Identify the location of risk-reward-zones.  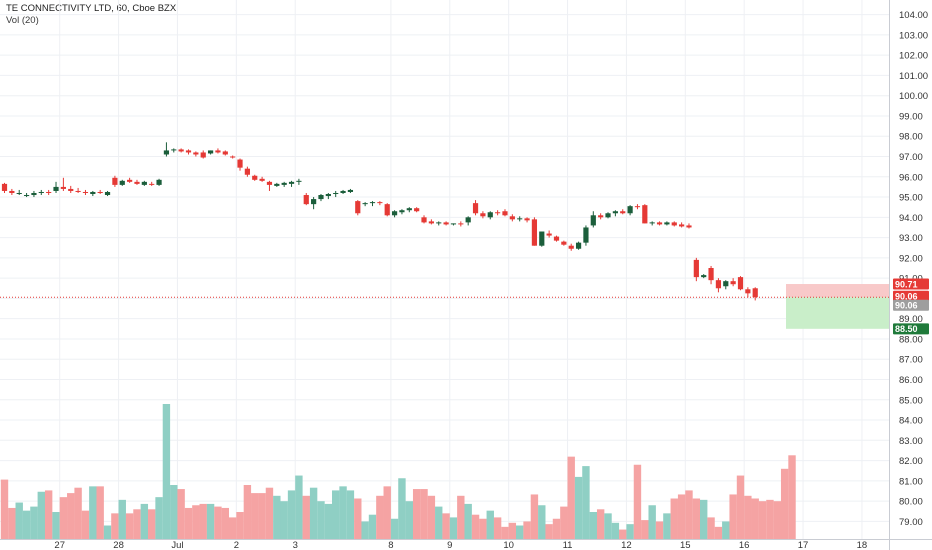
(837, 306).